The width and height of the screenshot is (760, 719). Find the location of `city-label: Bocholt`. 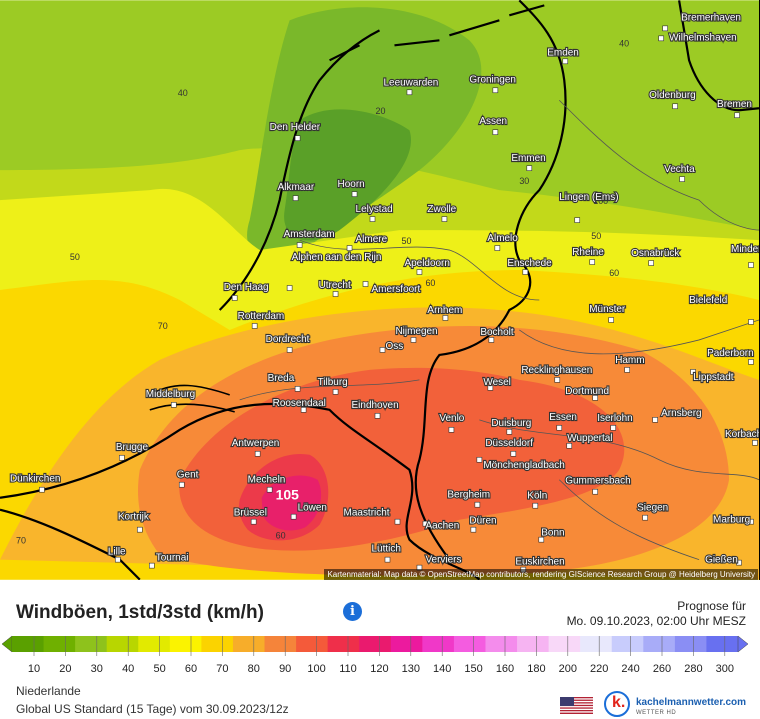

city-label: Bocholt is located at coordinates (497, 332).